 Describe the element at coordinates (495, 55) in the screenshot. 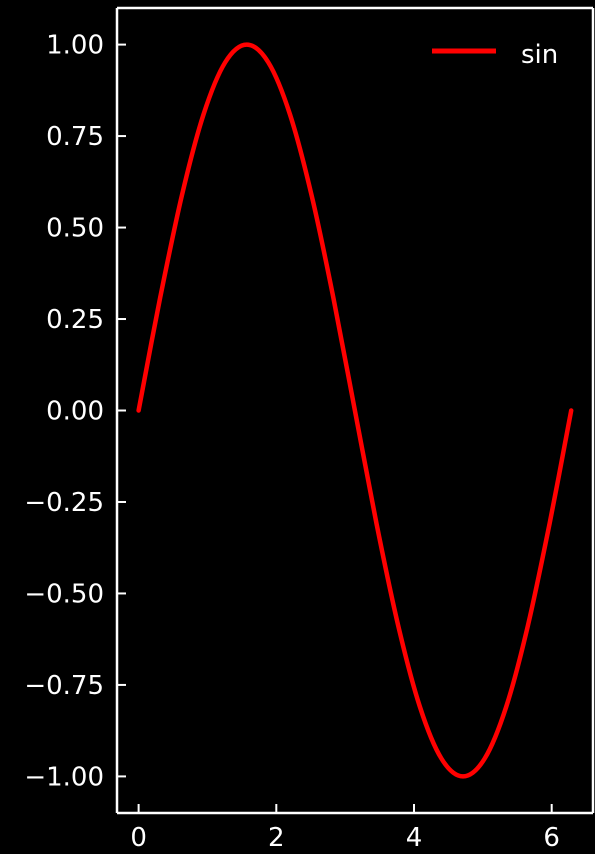

I see `legend: sin` at that location.